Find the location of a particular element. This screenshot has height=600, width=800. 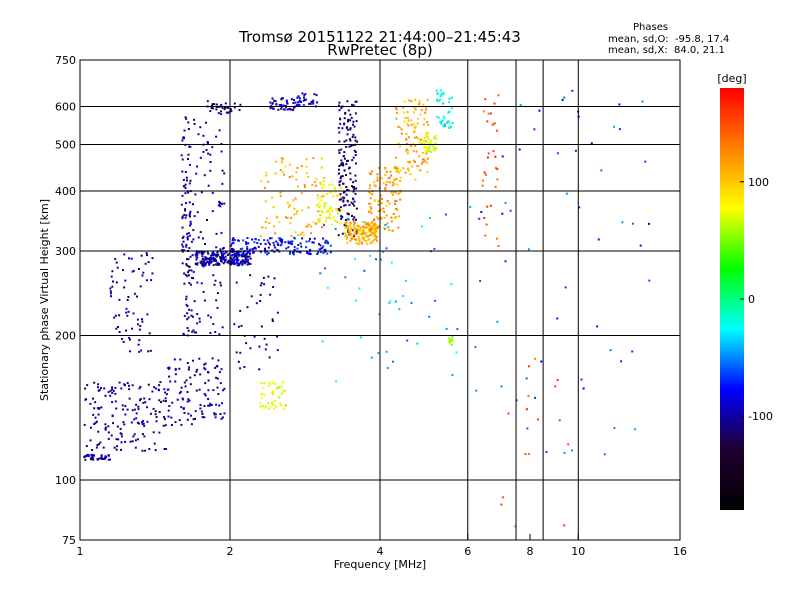

chart-subtitle: RwPretec (8p) is located at coordinates (380, 50).